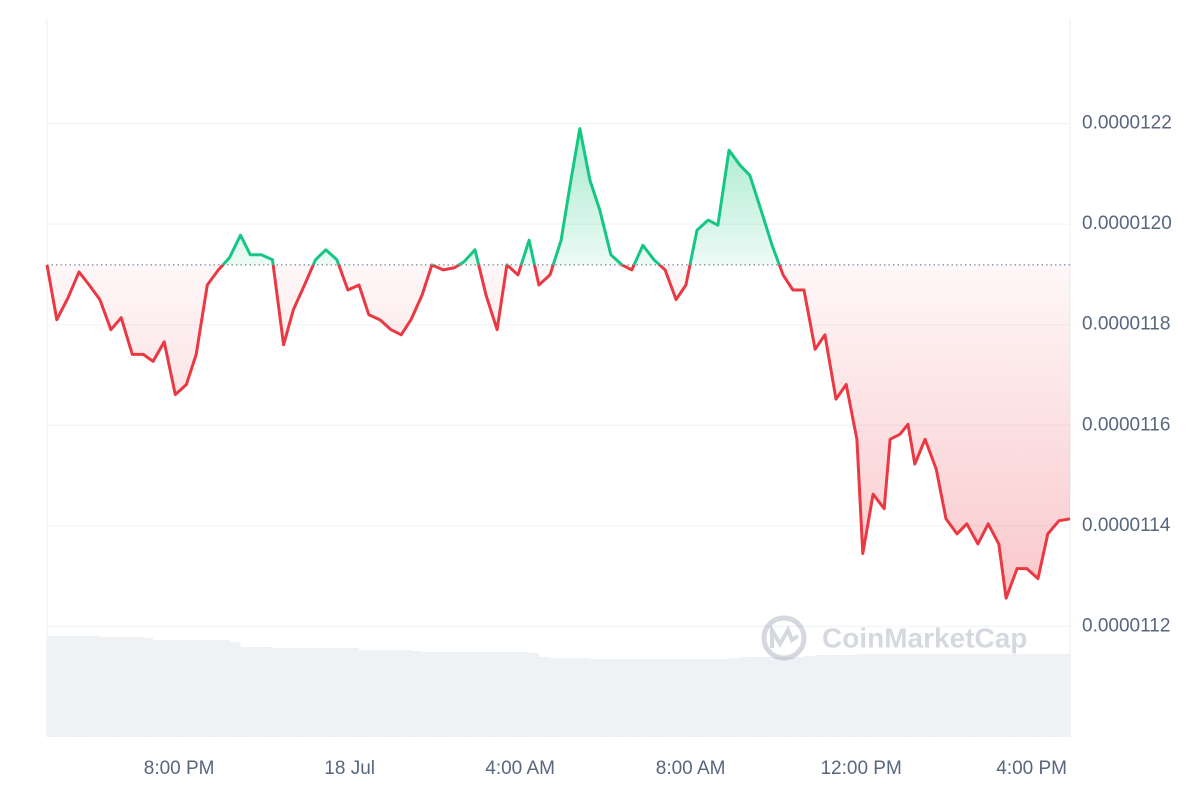 This screenshot has width=1200, height=800. I want to click on watermark: CoinMarketCap, so click(894, 638).